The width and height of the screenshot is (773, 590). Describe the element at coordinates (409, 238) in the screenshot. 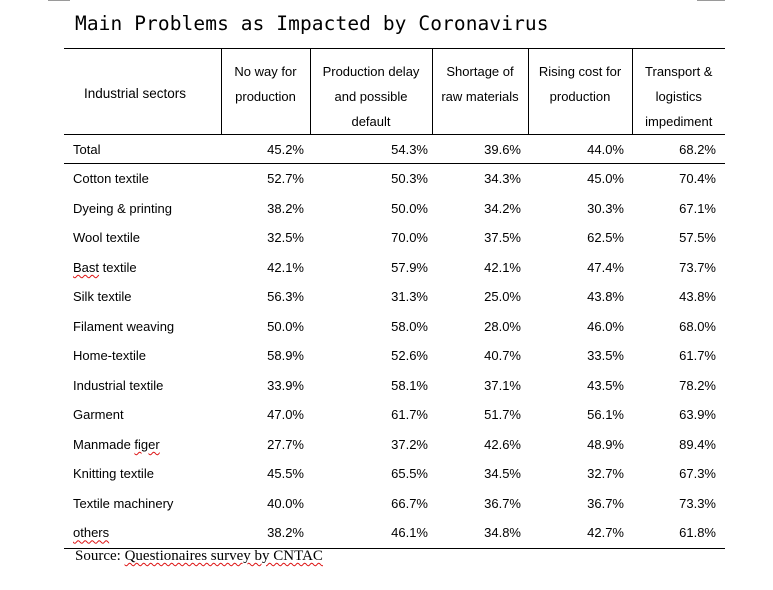

I see `value-cell: 70.0%` at that location.